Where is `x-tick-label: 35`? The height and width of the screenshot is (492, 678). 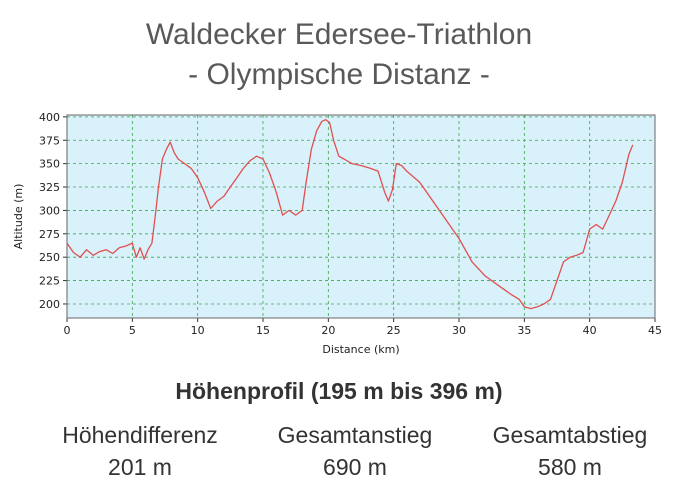 x-tick-label: 35 is located at coordinates (524, 330).